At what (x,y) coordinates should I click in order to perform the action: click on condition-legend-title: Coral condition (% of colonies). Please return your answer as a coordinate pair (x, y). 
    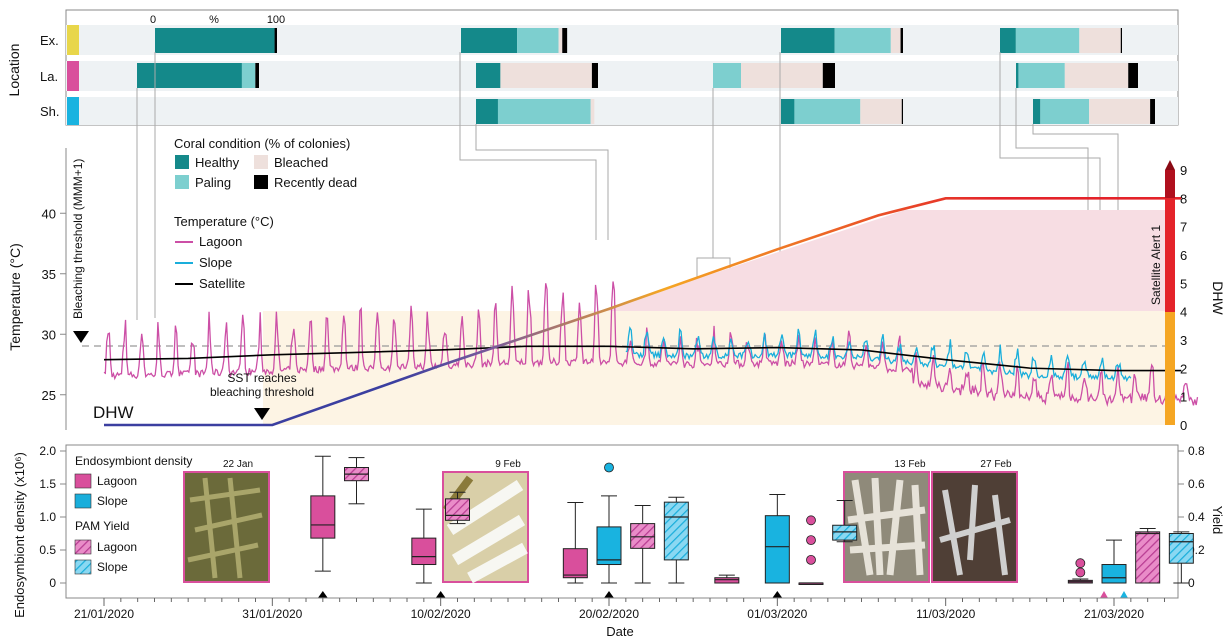
    Looking at the image, I should click on (262, 143).